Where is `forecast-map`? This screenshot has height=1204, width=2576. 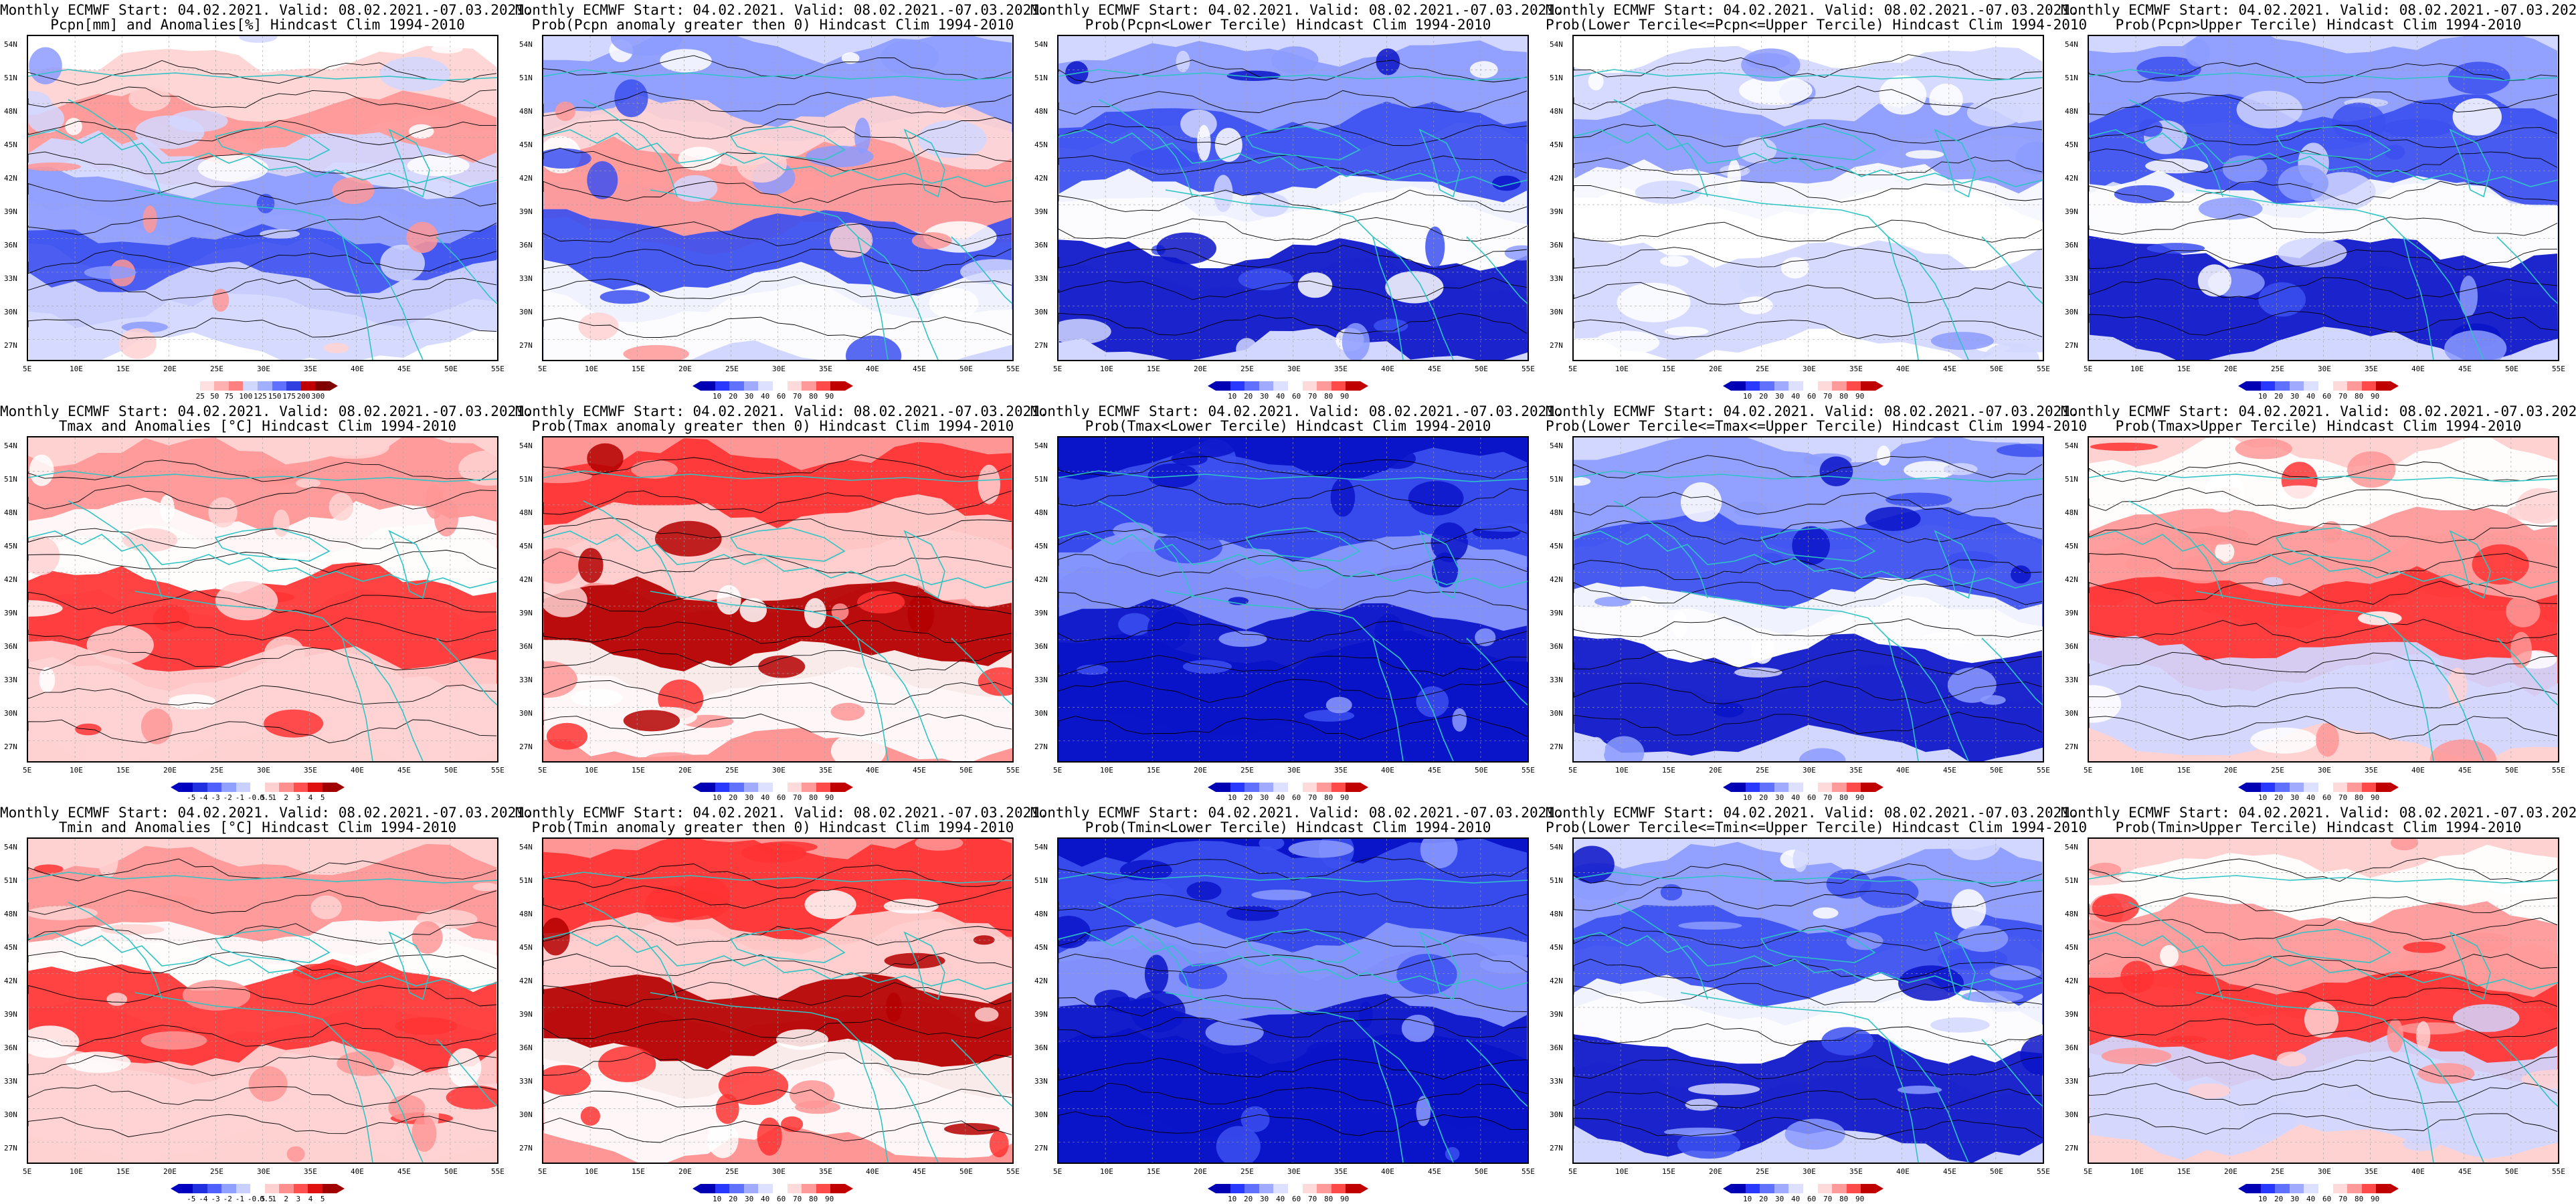
forecast-map is located at coordinates (2323, 198).